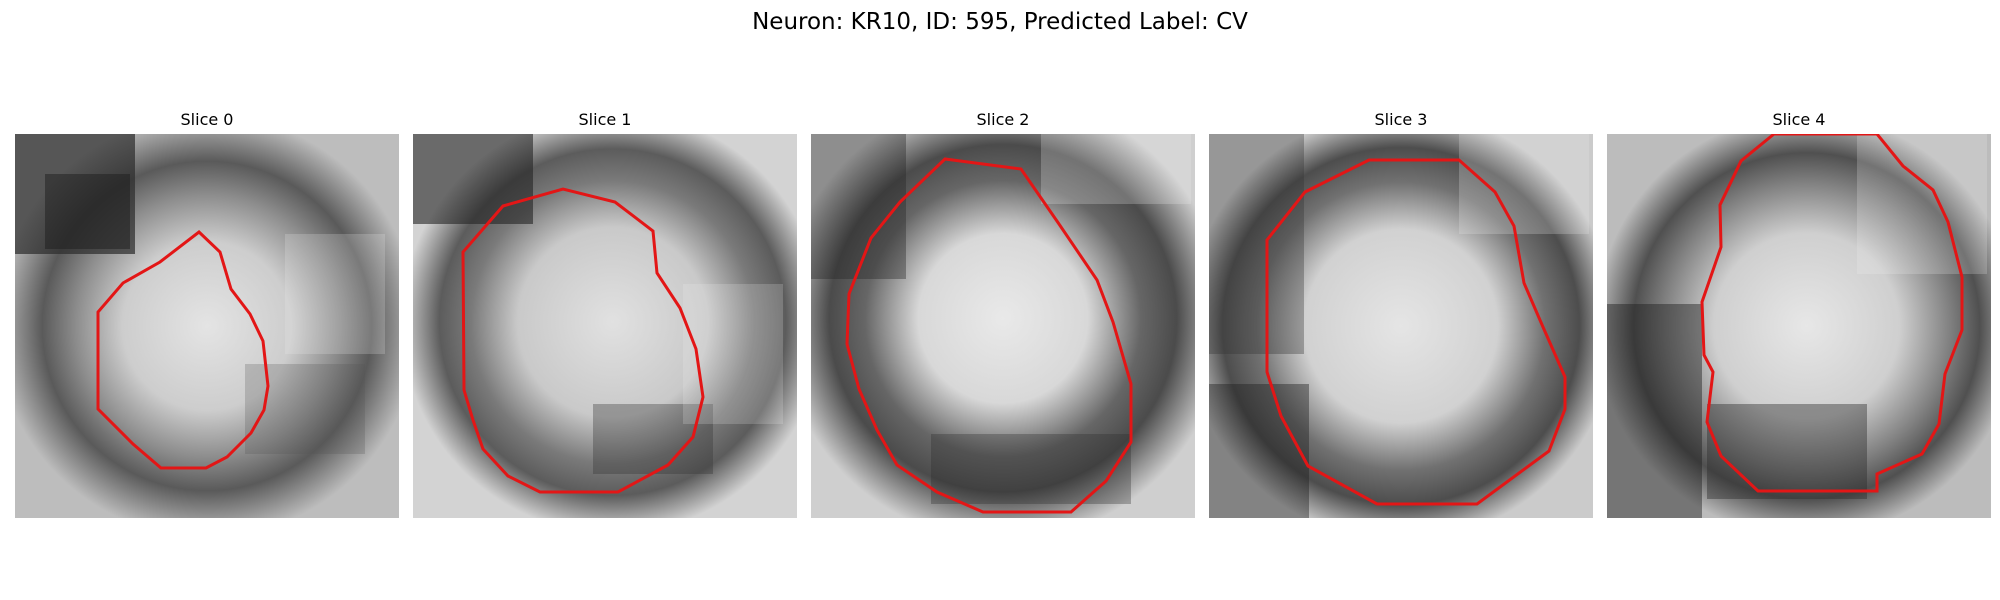  What do you see at coordinates (605, 119) in the screenshot?
I see `slice-title: Slice 1` at bounding box center [605, 119].